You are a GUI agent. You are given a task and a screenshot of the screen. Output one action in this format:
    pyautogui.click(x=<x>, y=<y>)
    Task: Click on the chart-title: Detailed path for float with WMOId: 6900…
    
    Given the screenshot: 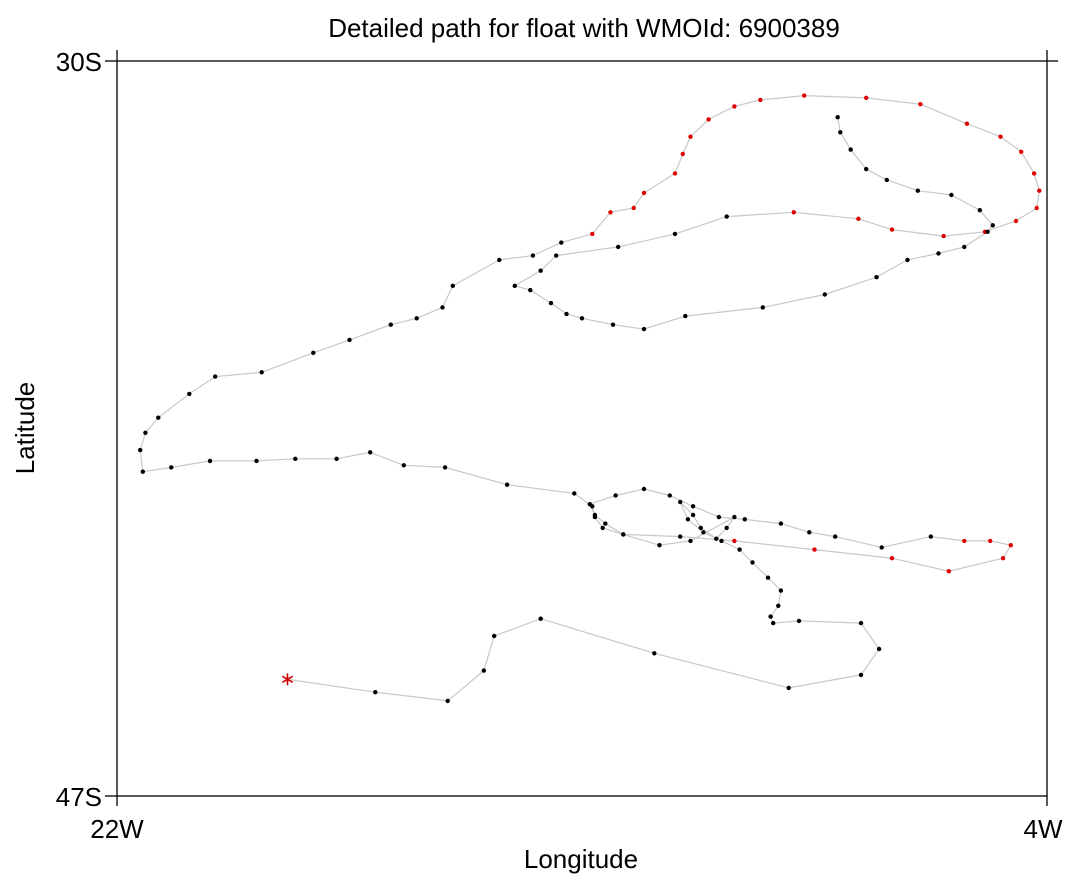 What is the action you would take?
    pyautogui.click(x=584, y=28)
    